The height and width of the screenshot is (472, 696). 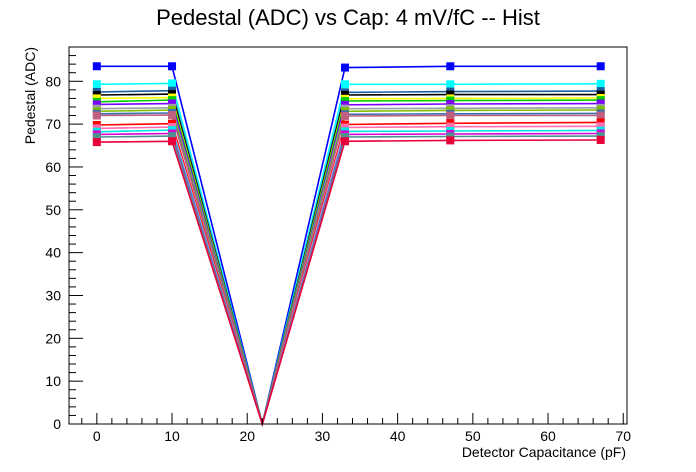 What do you see at coordinates (348, 17) in the screenshot?
I see `chart-title: Pedestal (ADC) vs Cap: 4 mV/fC -- Hist` at bounding box center [348, 17].